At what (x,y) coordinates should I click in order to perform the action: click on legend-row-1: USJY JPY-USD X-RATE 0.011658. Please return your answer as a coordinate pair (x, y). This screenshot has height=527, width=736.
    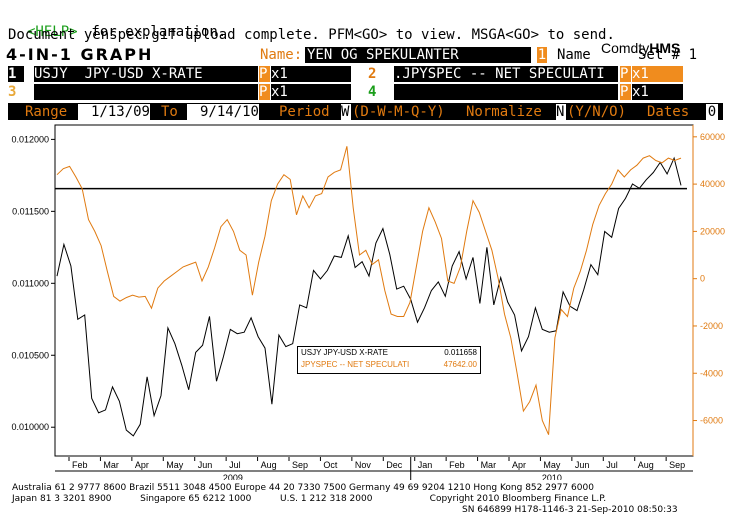
    Looking at the image, I should click on (389, 353).